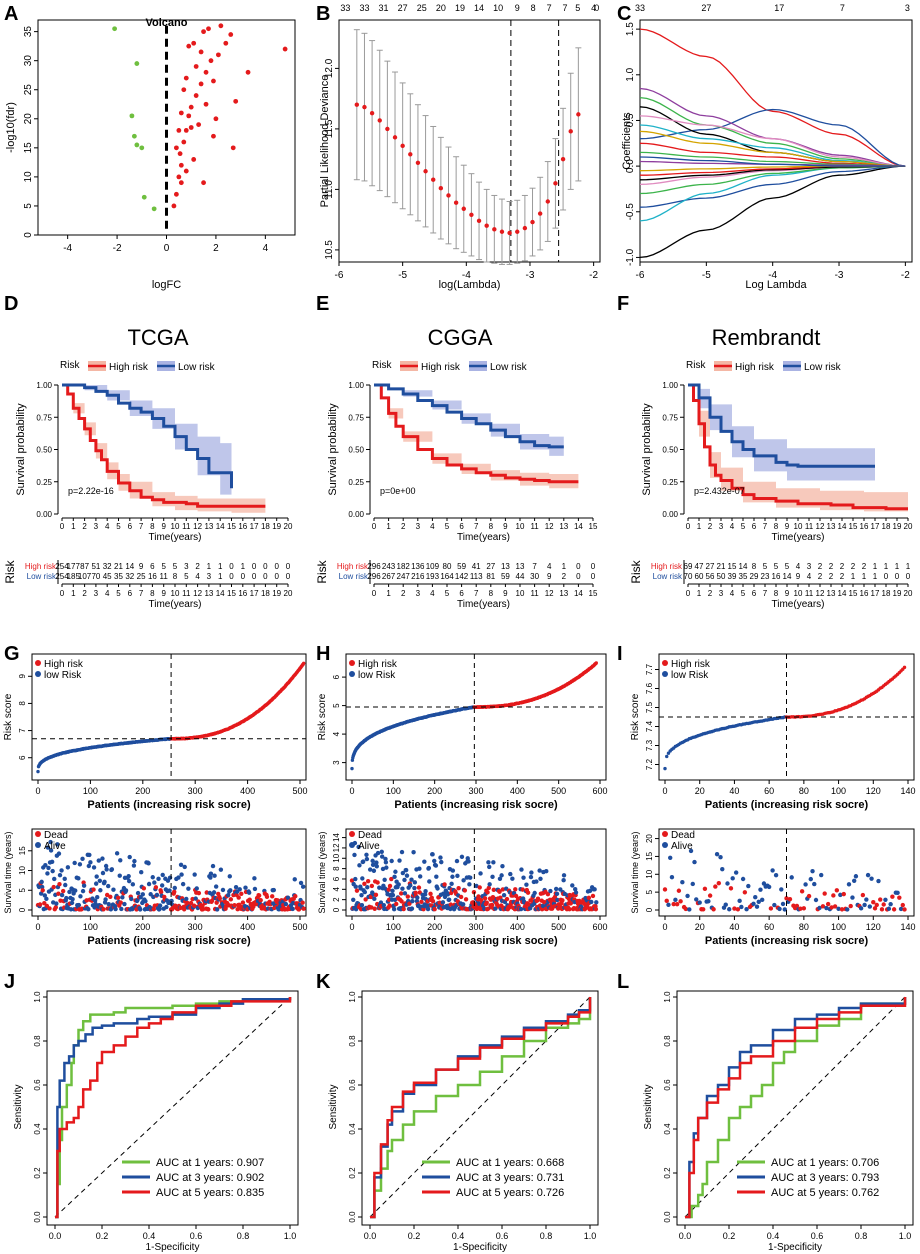 The image size is (920, 1254). I want to click on risk-table-high-count: 4, so click(549, 566).